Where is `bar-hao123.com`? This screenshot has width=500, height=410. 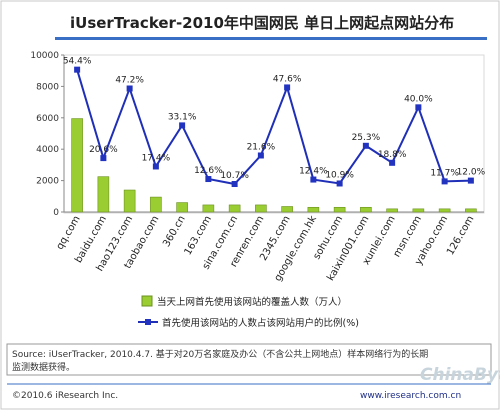 bar-hao123.com is located at coordinates (129, 201).